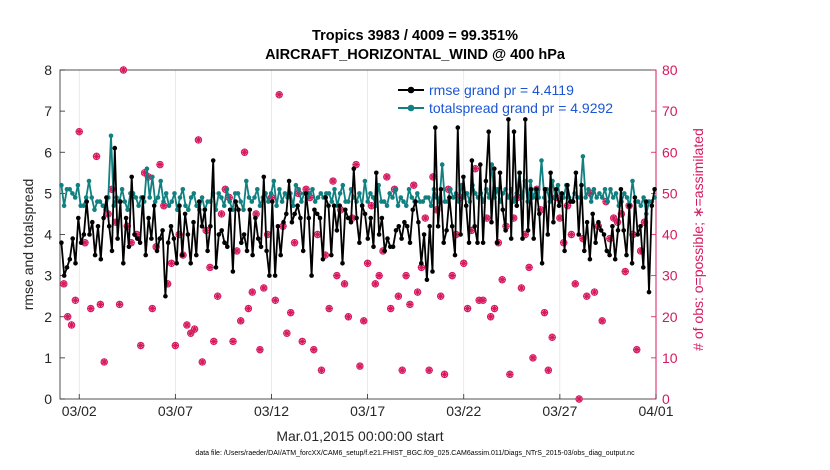 The width and height of the screenshot is (830, 470). What do you see at coordinates (48, 276) in the screenshot?
I see `y-left-tick-label: 3` at bounding box center [48, 276].